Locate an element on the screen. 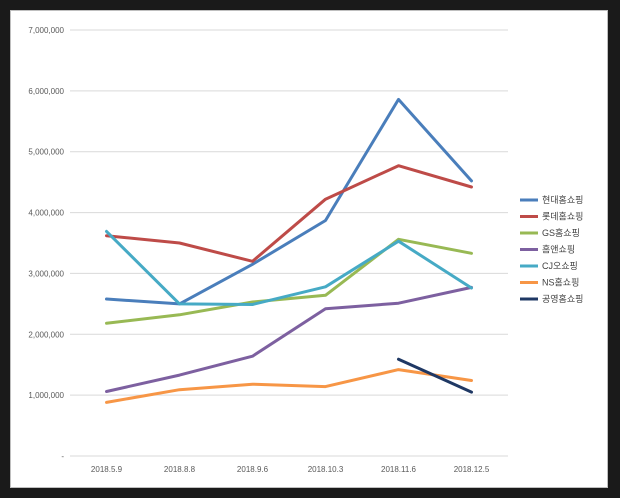 The image size is (620, 498). x-tick-label-4: 2018.11.6 is located at coordinates (399, 469).